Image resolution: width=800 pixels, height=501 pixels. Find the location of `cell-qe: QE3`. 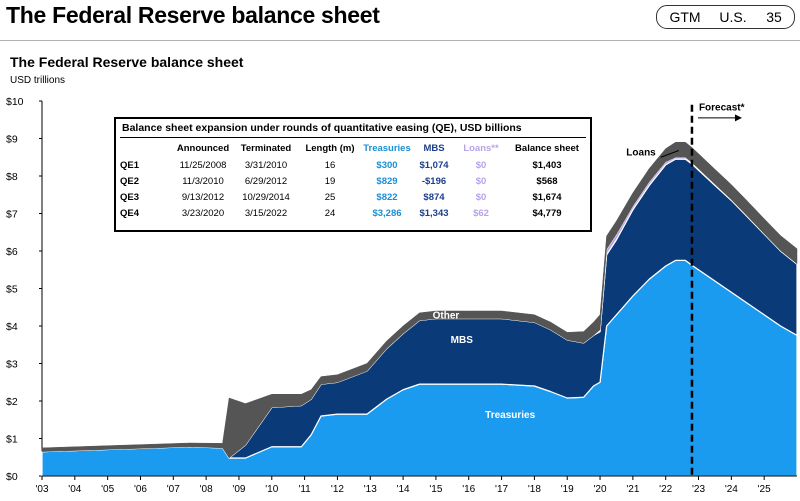

cell-qe: QE3 is located at coordinates (130, 197).